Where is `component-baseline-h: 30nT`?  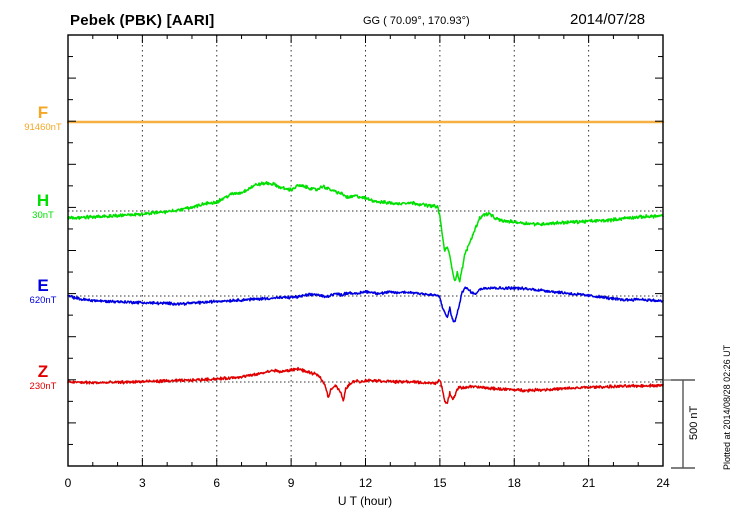 component-baseline-h: 30nT is located at coordinates (43, 215).